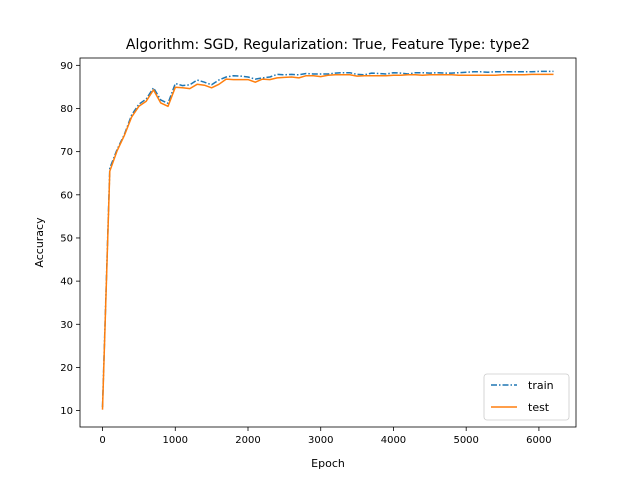 This screenshot has height=480, width=640. I want to click on x-tick-label: 5000, so click(465, 440).